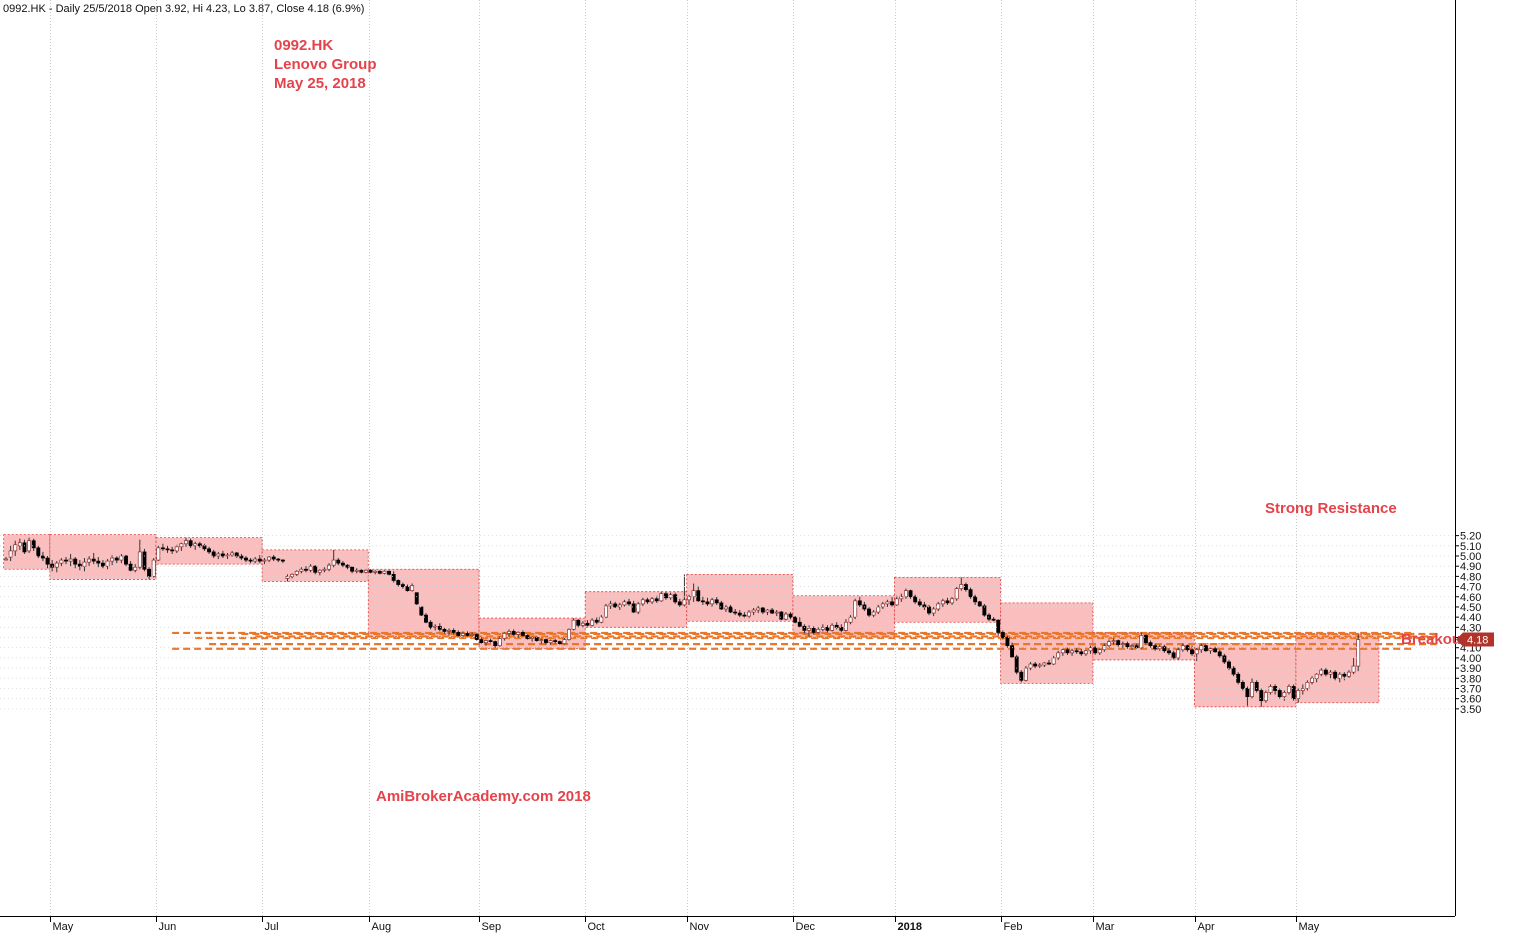 The width and height of the screenshot is (1515, 934). I want to click on annotation-breakout: Breakout, so click(1433, 639).